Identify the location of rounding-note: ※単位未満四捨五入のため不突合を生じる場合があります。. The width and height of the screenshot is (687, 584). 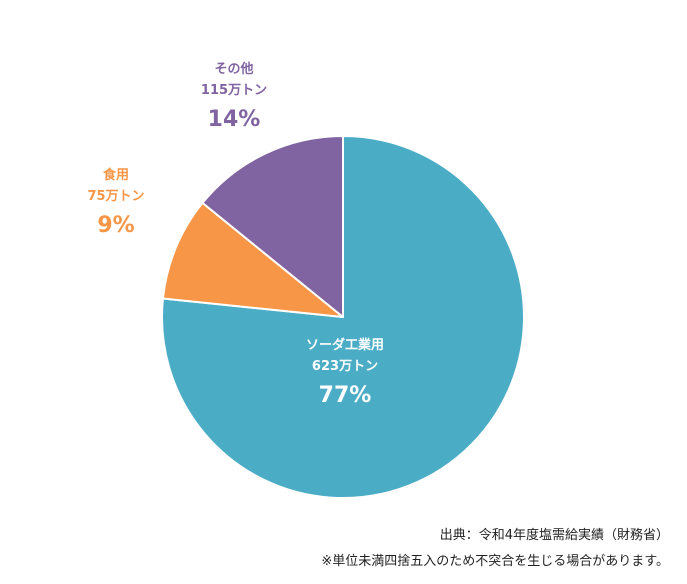
(495, 561).